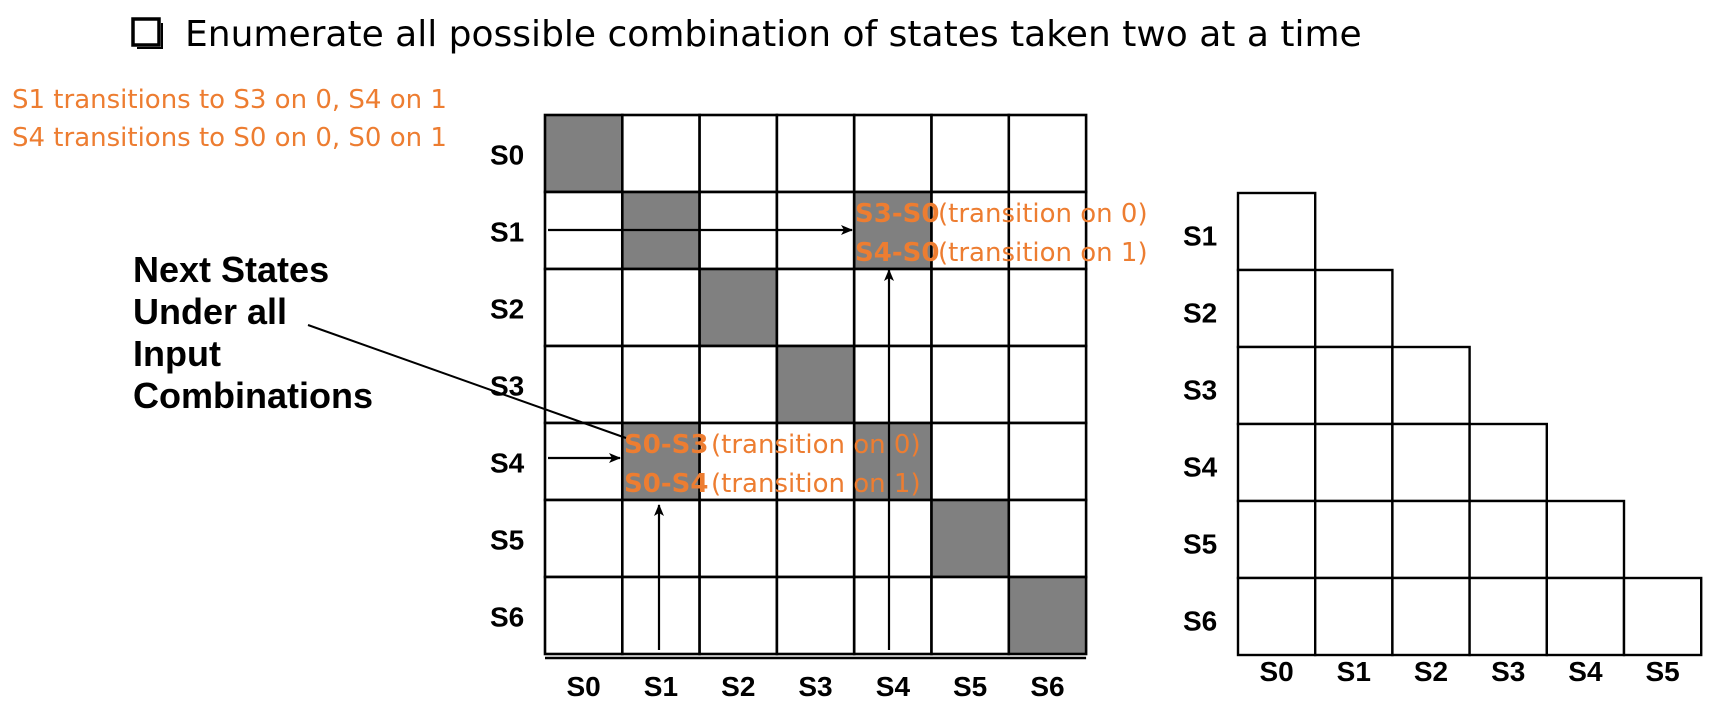  I want to click on implication-cell-r5-c1, so click(1353, 616).